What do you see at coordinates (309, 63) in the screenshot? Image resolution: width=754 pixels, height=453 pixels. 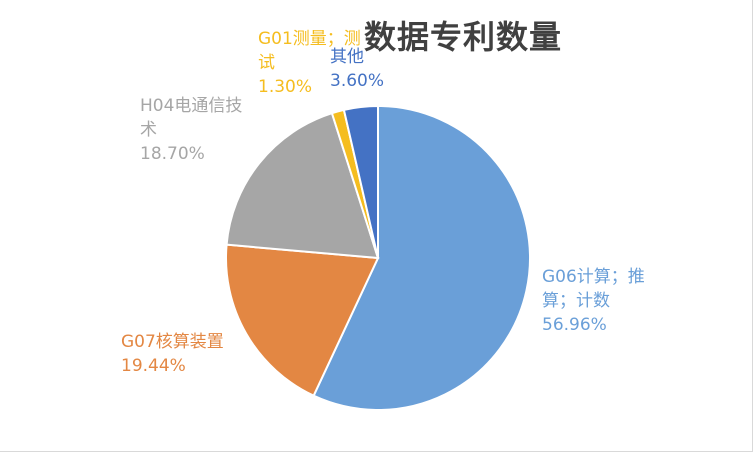 I see `slice-label: G01测量；测试 1.30%` at bounding box center [309, 63].